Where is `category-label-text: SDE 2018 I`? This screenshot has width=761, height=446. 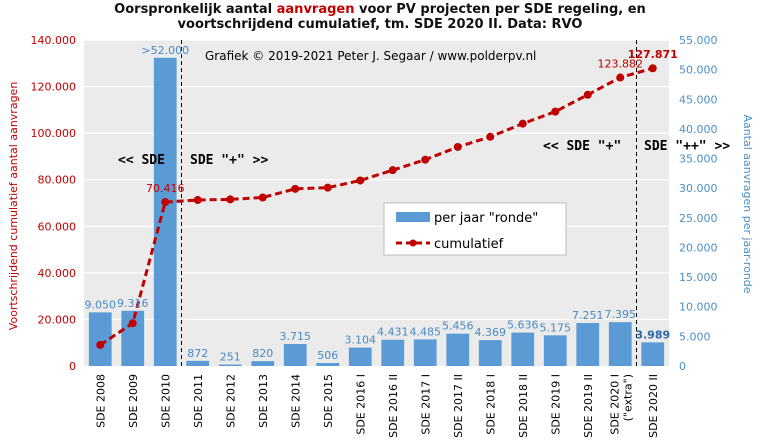
category-label-text: SDE 2018 I is located at coordinates (490, 404).